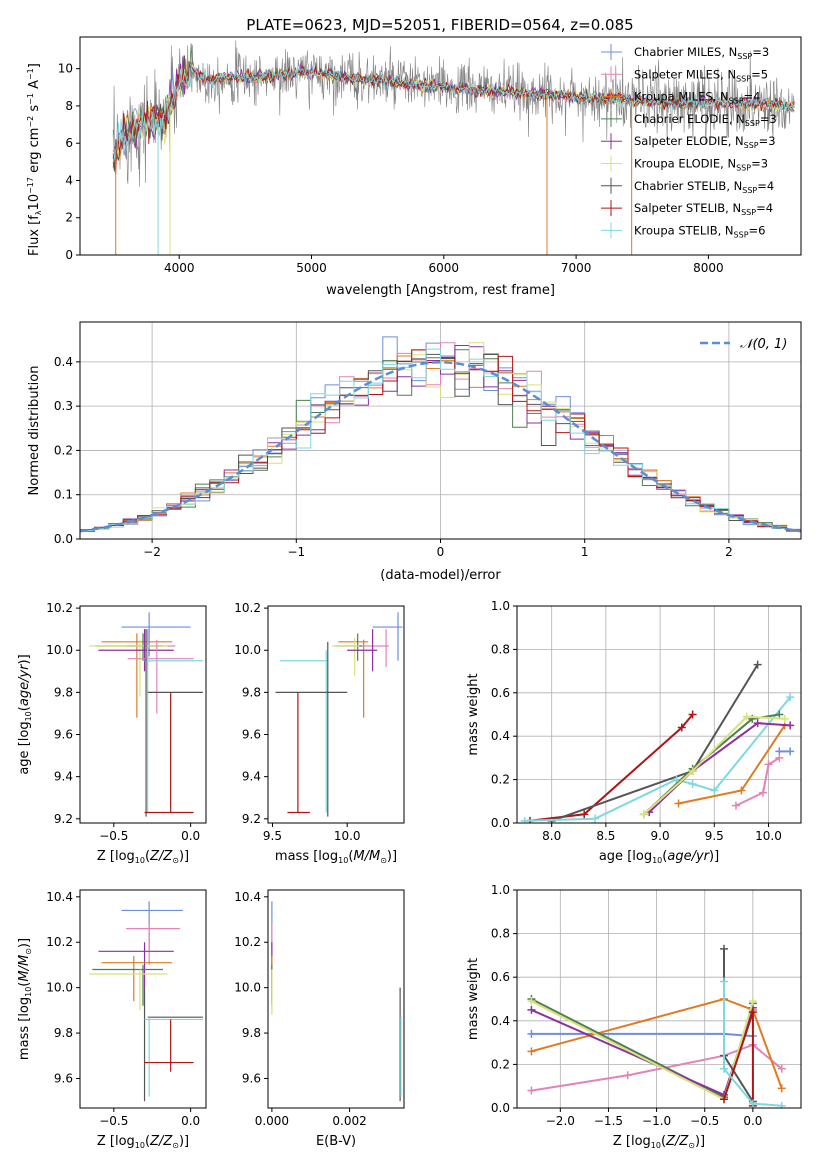  I want to click on y-tick-label: 8, so click(69, 106).